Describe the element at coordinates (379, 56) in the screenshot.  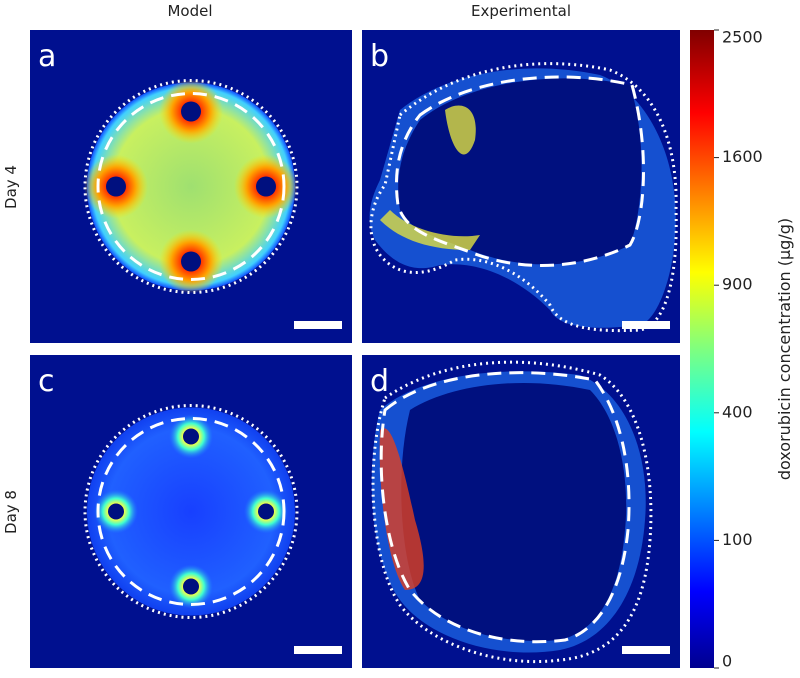
I see `panel-letter: b` at that location.